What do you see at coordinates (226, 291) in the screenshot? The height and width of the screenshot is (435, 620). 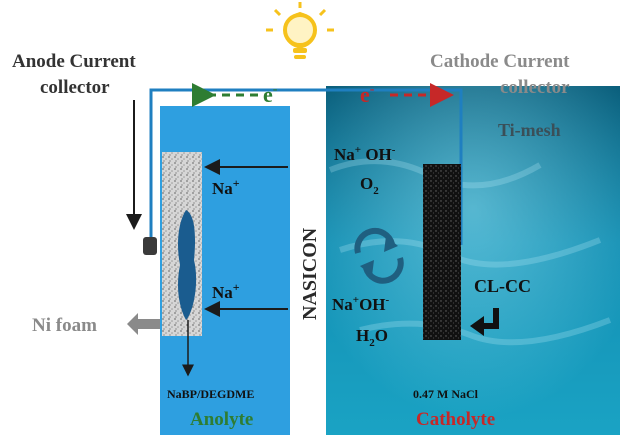 I see `na-ion-label-lower: Na+` at bounding box center [226, 291].